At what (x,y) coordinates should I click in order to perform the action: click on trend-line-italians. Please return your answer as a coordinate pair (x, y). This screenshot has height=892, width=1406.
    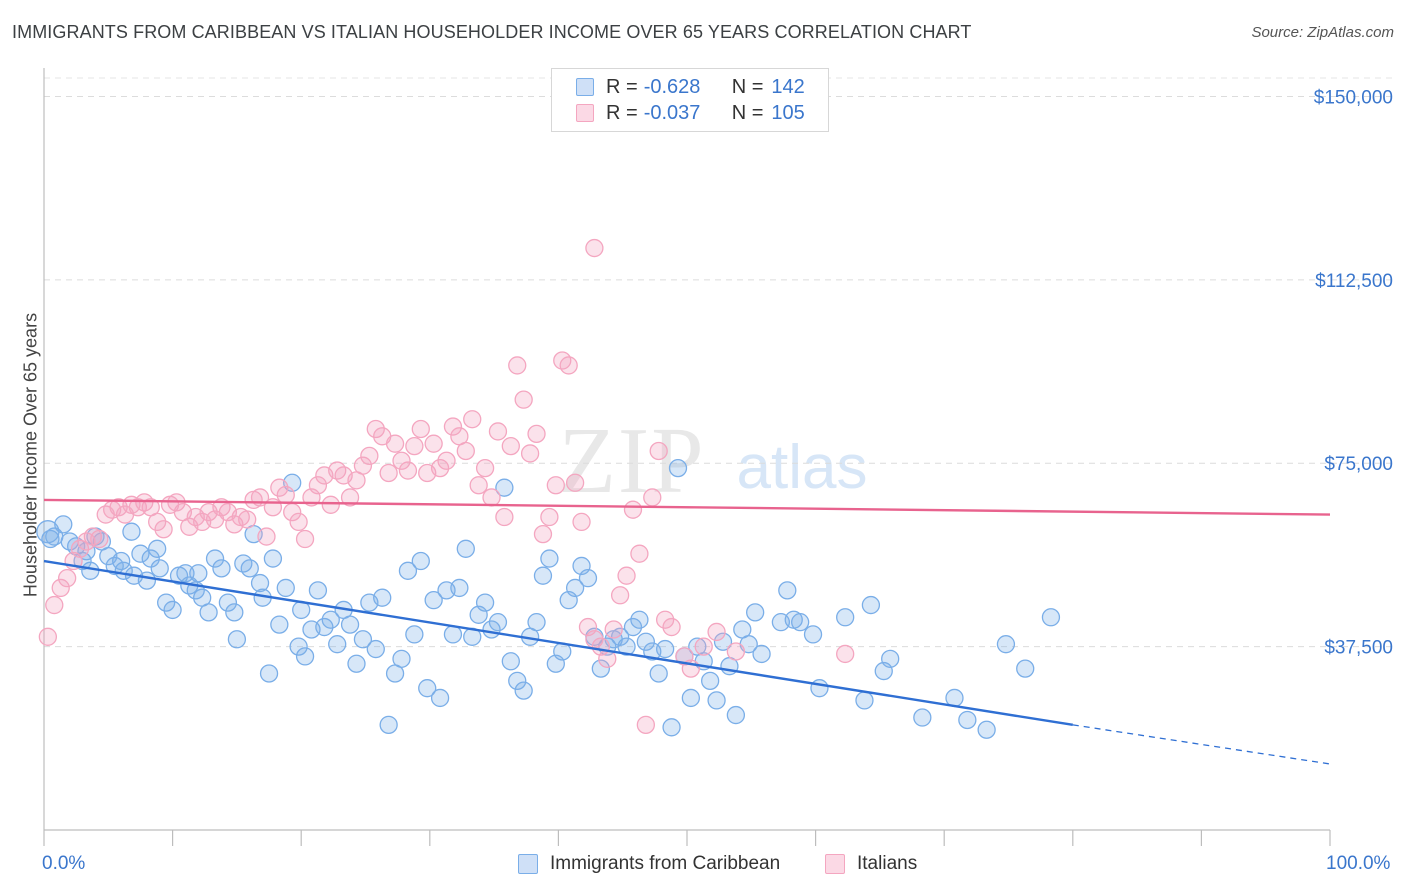
    Looking at the image, I should click on (687, 507).